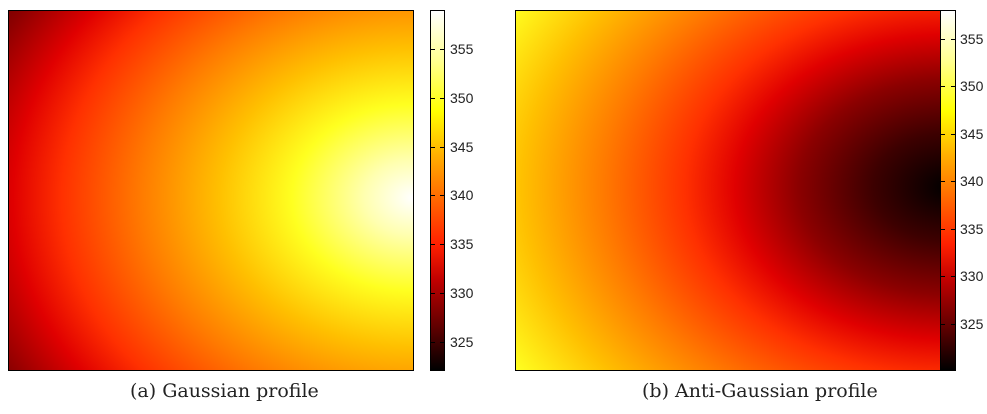  What do you see at coordinates (224, 391) in the screenshot?
I see `caption-a: (a) Gaussian profile` at bounding box center [224, 391].